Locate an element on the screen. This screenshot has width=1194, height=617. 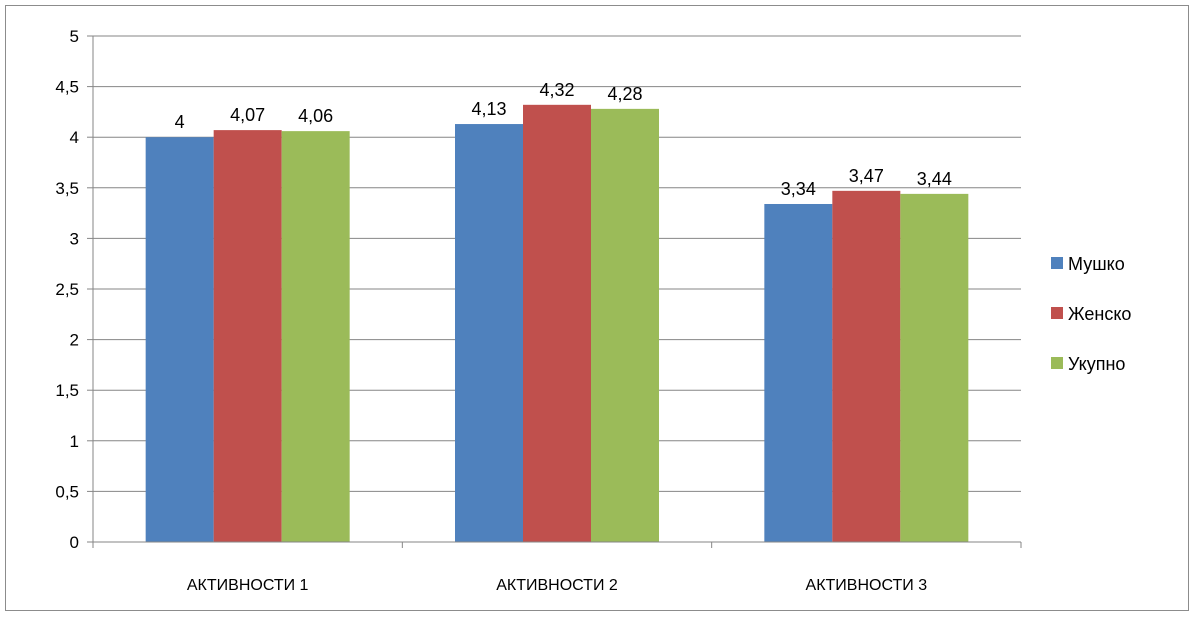
data-label: 4,06 is located at coordinates (315, 116).